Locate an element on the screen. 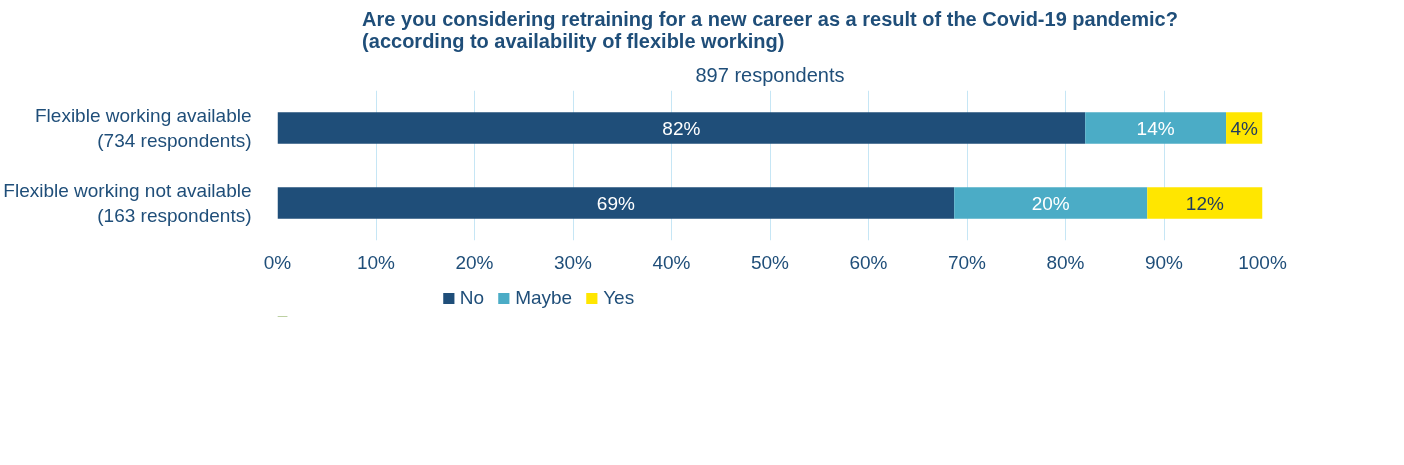 The width and height of the screenshot is (1404, 465). x-tick-label: 60% is located at coordinates (868, 262).